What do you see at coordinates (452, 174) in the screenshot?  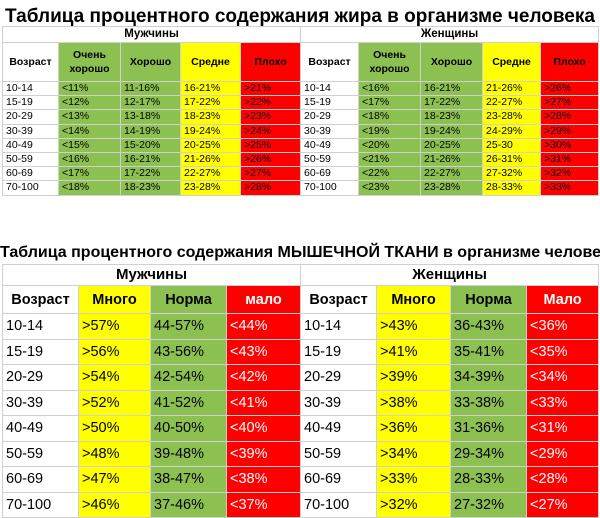 I see `fat-women-good-cell: 22-27%` at bounding box center [452, 174].